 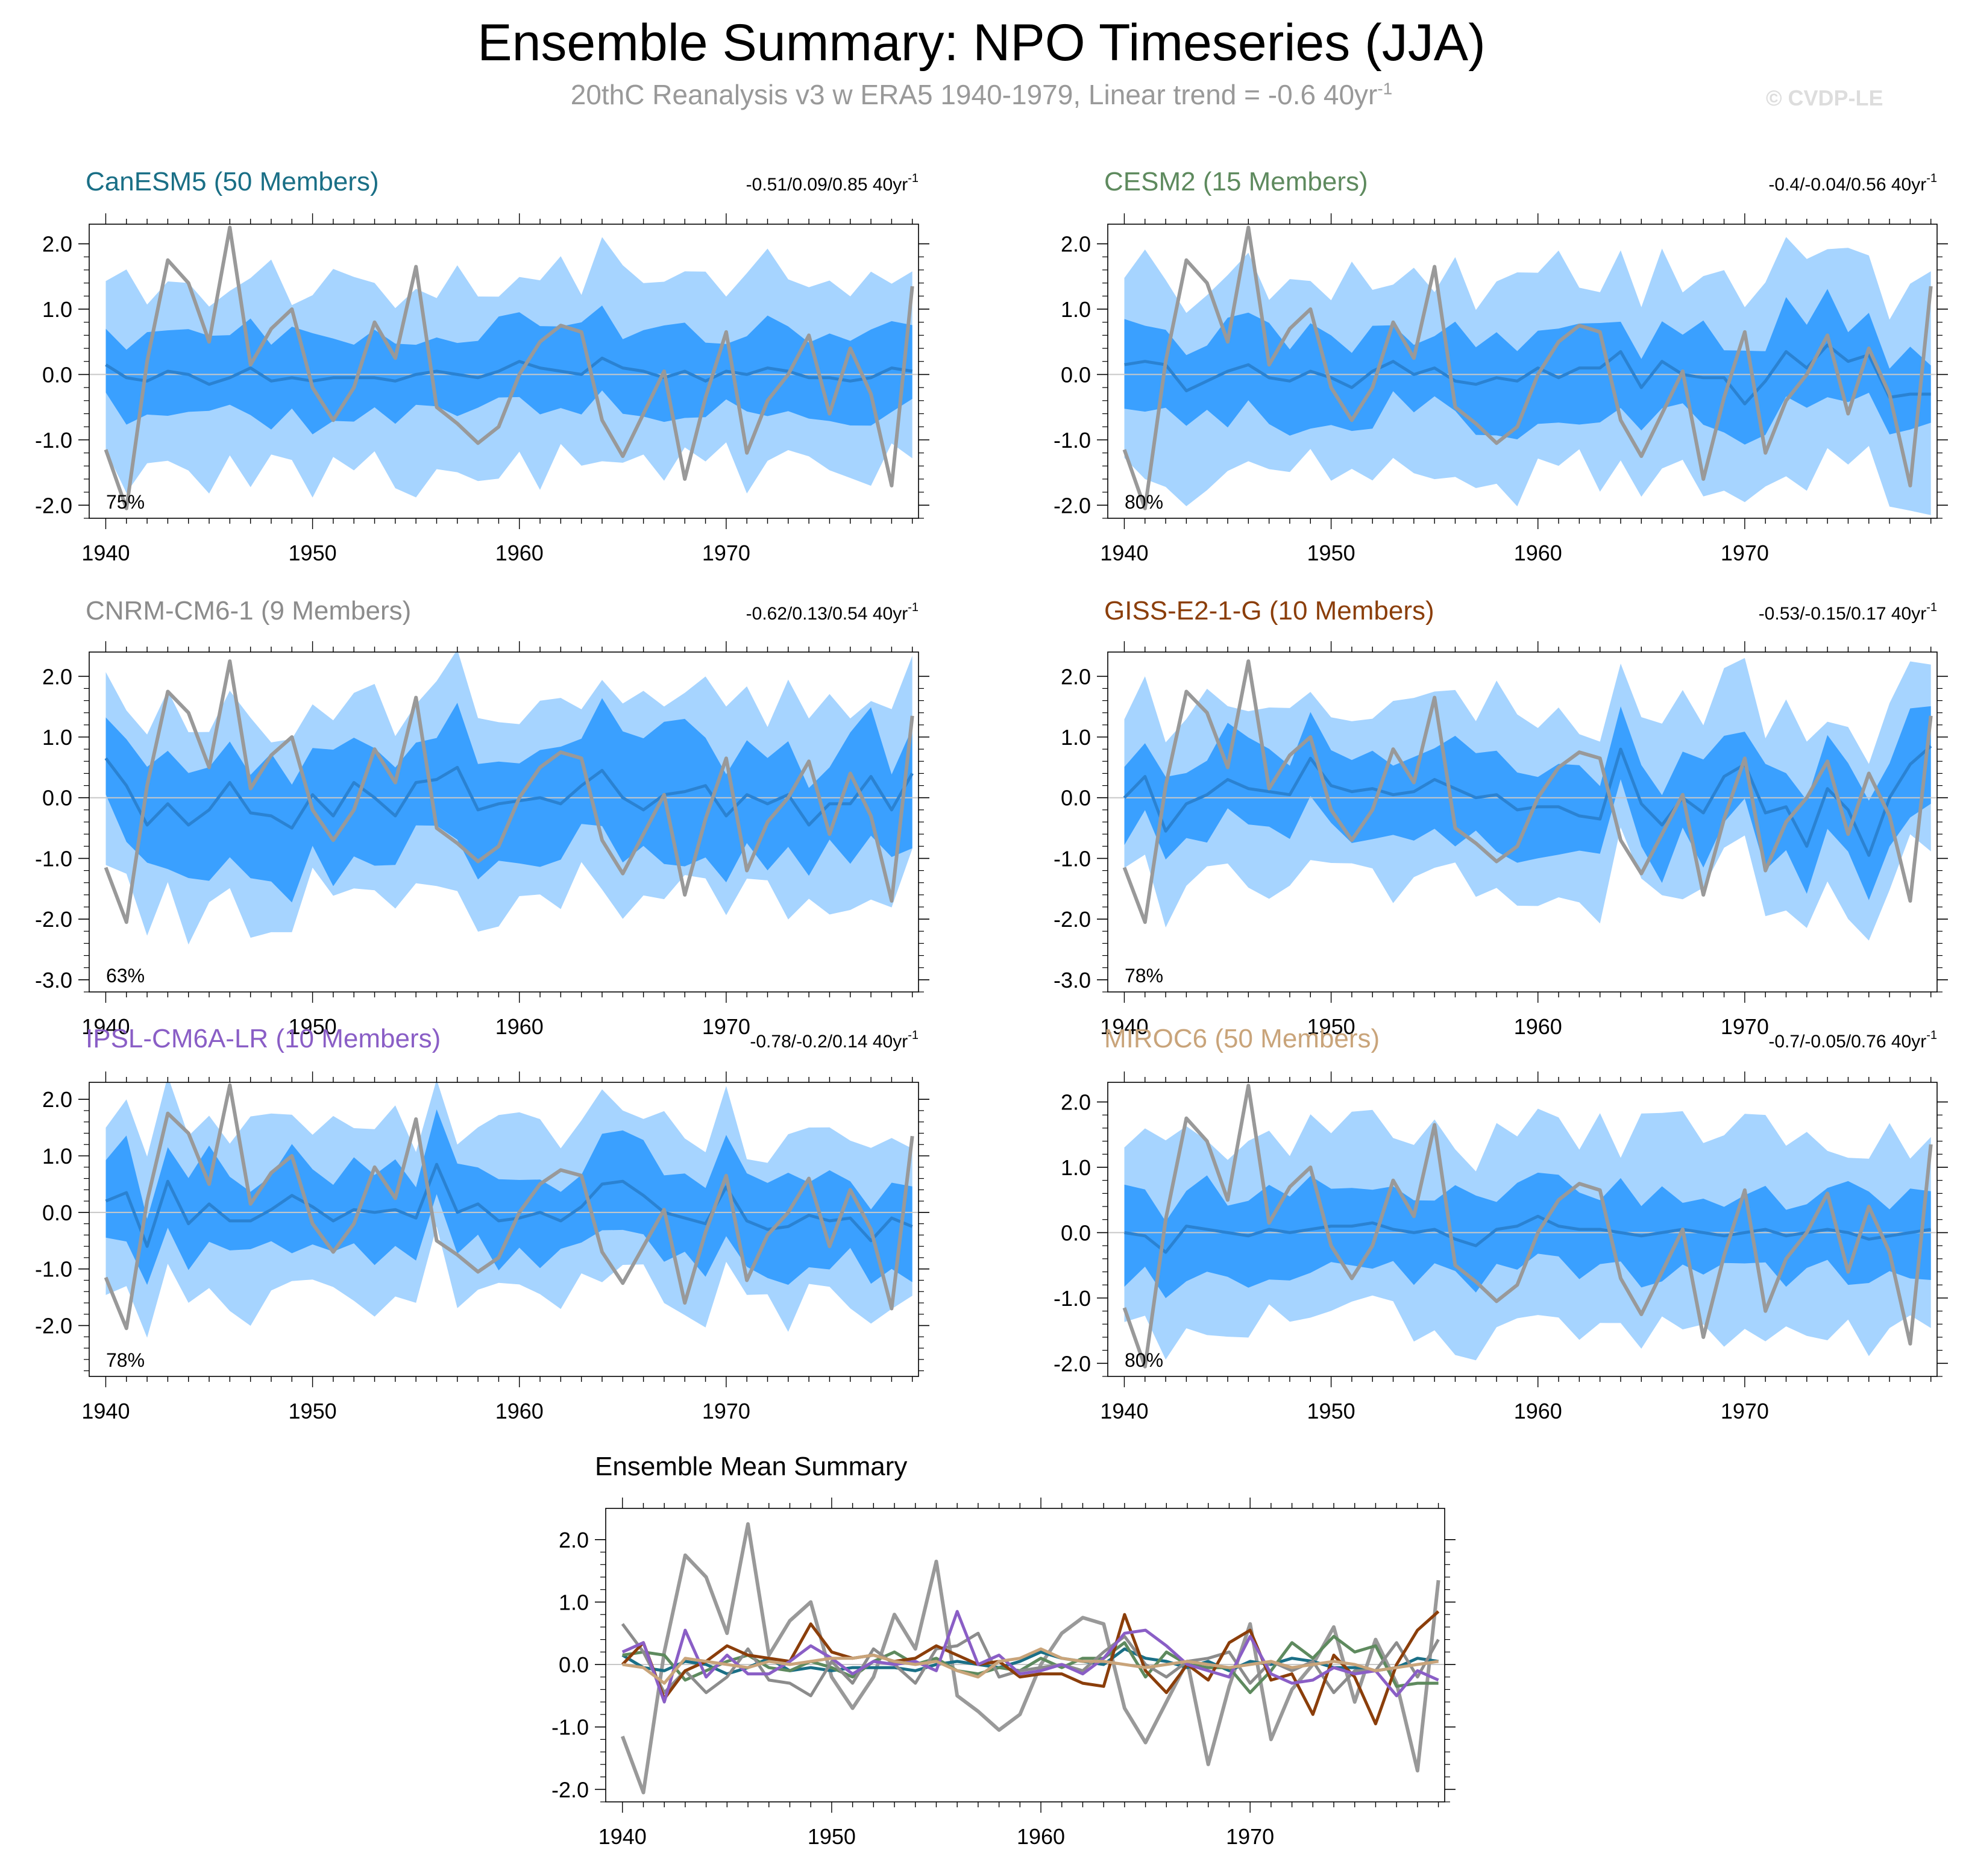 I want to click on panel-2-frame, so click(x=1522, y=371).